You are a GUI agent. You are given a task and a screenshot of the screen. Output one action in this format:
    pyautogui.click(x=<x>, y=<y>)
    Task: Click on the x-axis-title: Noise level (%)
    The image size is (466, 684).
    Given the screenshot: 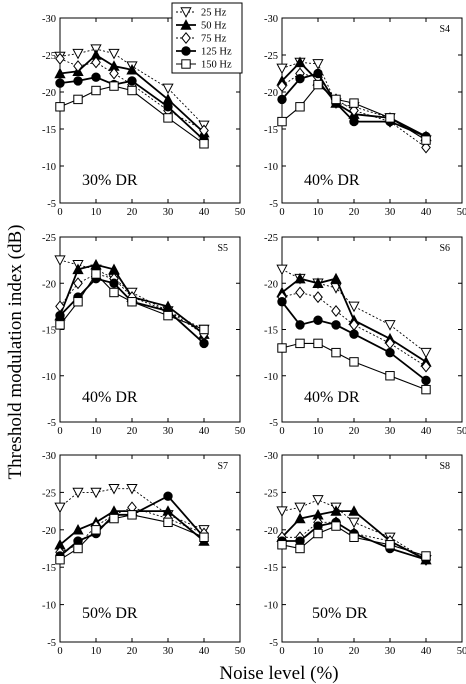 What is the action you would take?
    pyautogui.click(x=278, y=673)
    